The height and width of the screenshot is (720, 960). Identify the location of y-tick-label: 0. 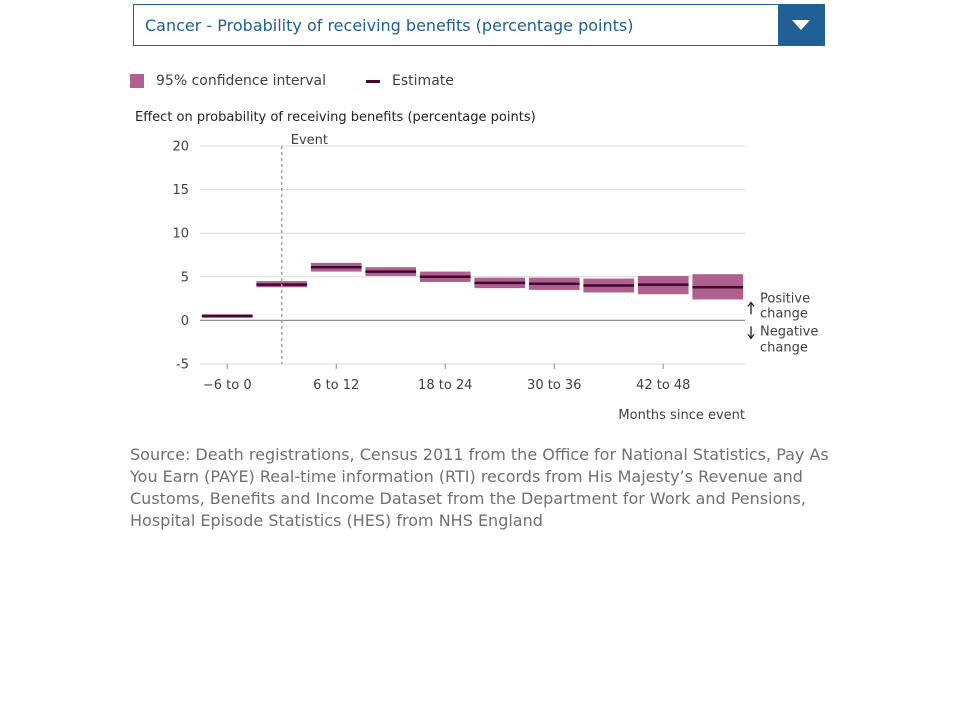
(185, 321).